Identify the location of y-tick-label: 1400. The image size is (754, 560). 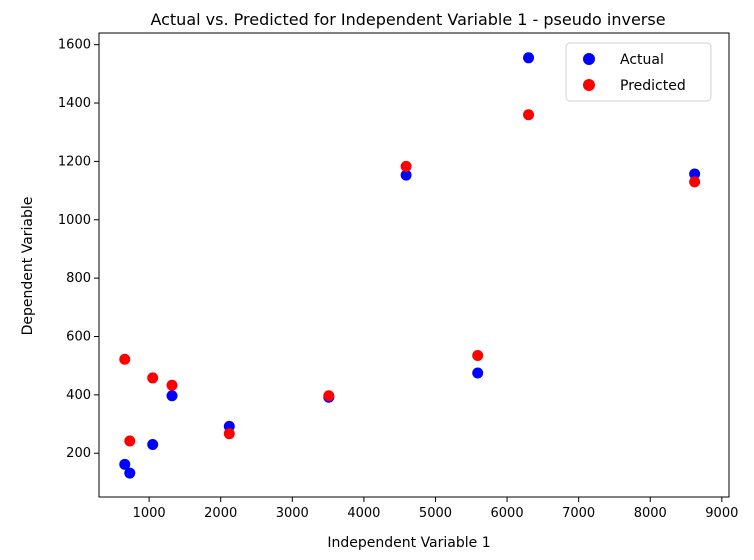
(74, 103).